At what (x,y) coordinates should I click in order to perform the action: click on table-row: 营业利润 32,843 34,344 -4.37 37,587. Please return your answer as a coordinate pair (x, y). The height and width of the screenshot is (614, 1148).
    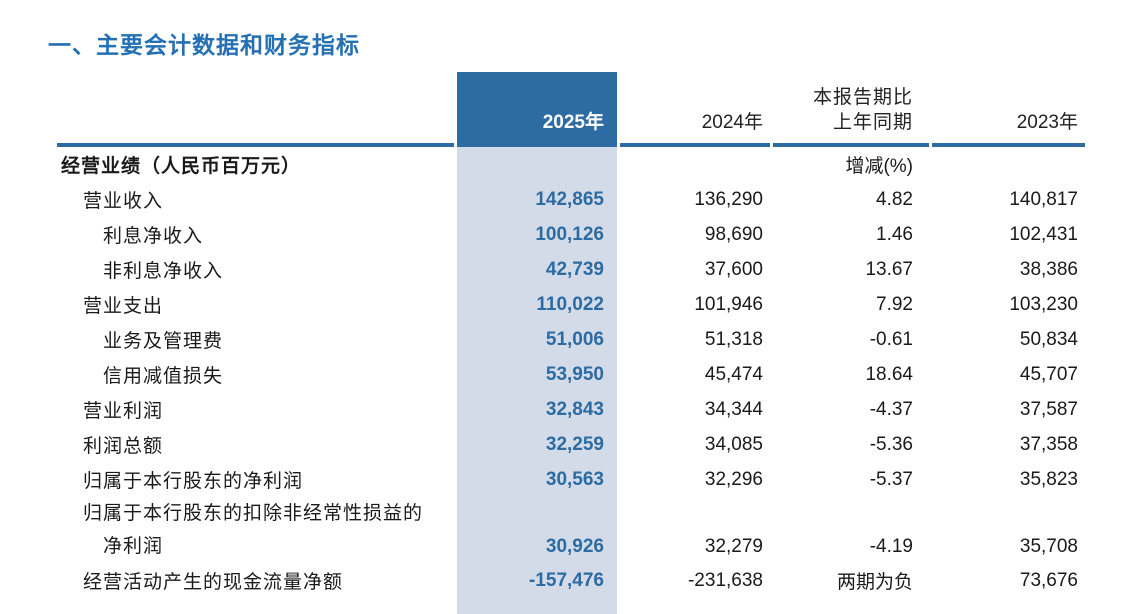
    Looking at the image, I should click on (571, 409).